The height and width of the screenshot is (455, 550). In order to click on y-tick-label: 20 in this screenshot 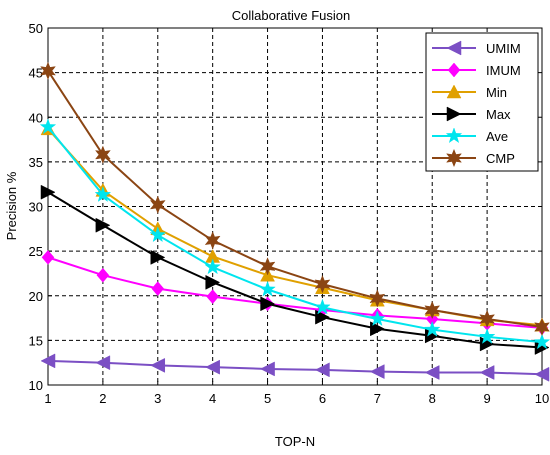, I will do `click(36, 296)`.